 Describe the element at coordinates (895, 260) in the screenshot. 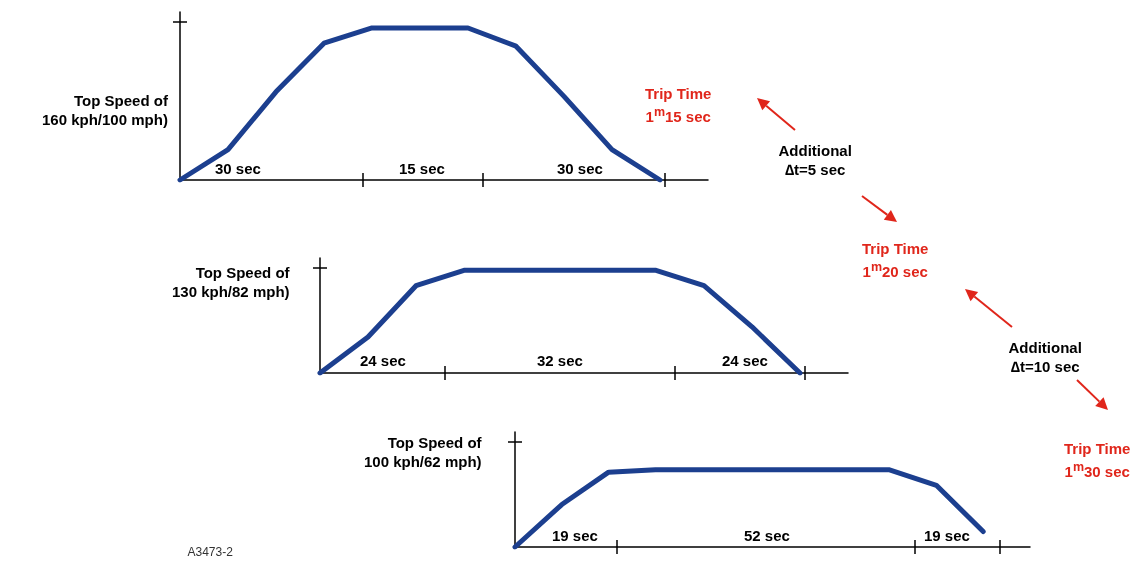

I see `text: Trip Time 1$^{m}$20 sec` at that location.